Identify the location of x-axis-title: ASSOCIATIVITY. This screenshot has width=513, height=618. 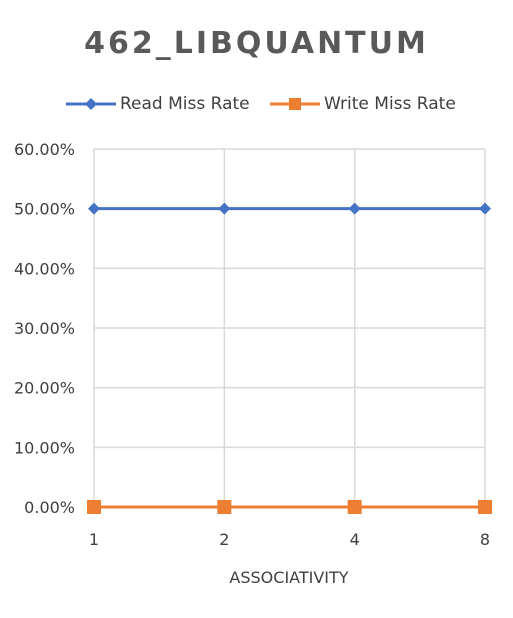
(288, 577).